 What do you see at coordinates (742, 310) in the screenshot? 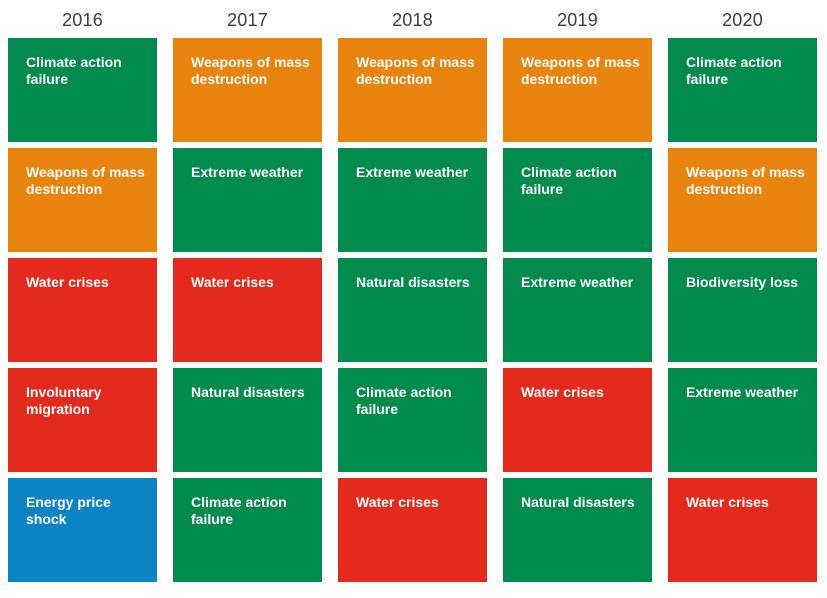
I see `risk-tile: Biodiversity loss` at bounding box center [742, 310].